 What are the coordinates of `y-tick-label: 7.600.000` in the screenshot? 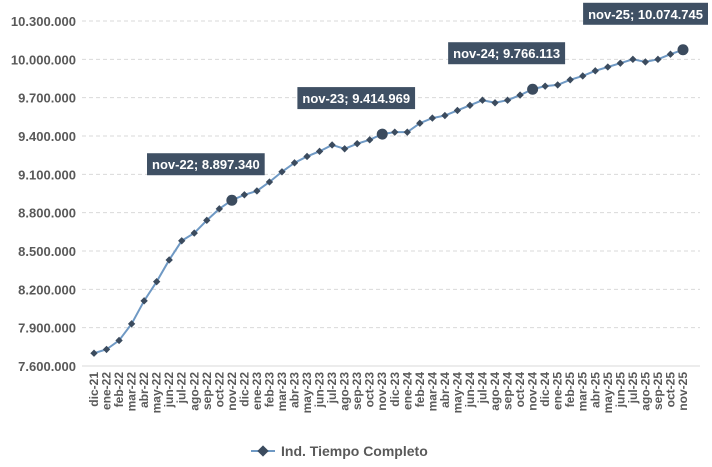 It's located at (47, 366).